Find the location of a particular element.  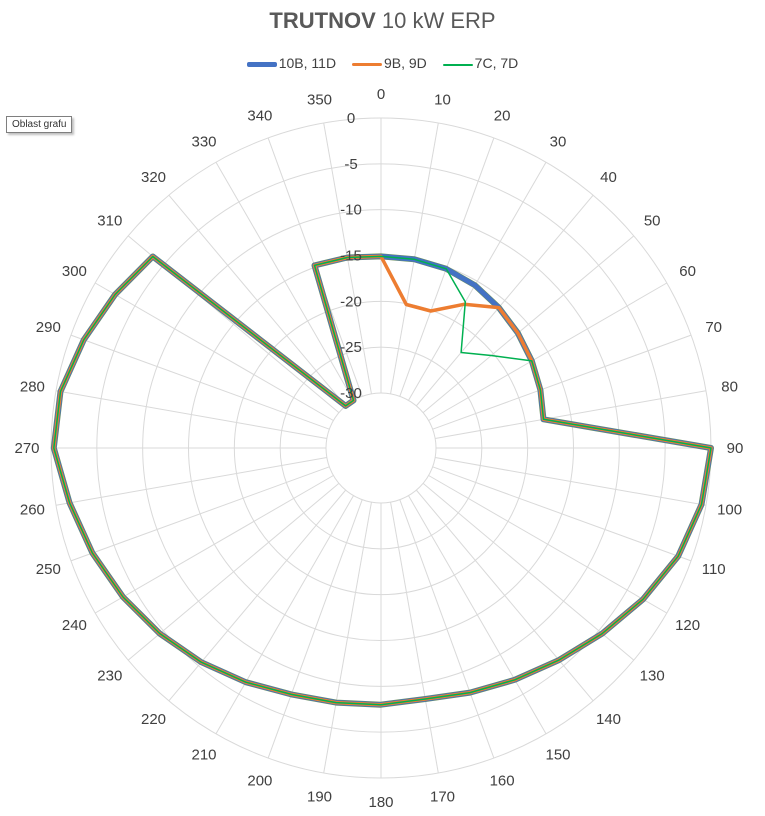

angle-label: 200 is located at coordinates (259, 781).